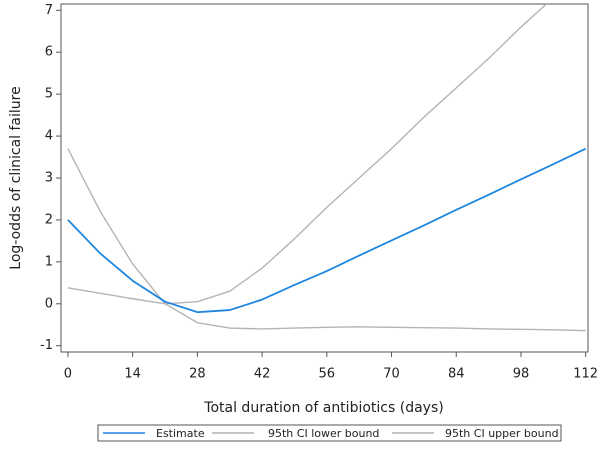  Describe the element at coordinates (197, 374) in the screenshot. I see `x-tick-label: 28` at that location.